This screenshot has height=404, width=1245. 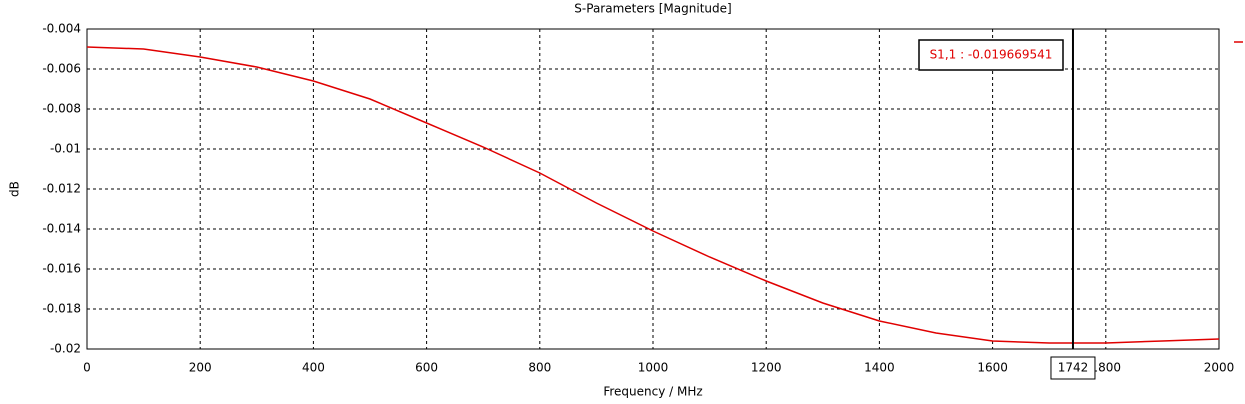 What do you see at coordinates (653, 368) in the screenshot?
I see `x-tick-label: 1000` at bounding box center [653, 368].